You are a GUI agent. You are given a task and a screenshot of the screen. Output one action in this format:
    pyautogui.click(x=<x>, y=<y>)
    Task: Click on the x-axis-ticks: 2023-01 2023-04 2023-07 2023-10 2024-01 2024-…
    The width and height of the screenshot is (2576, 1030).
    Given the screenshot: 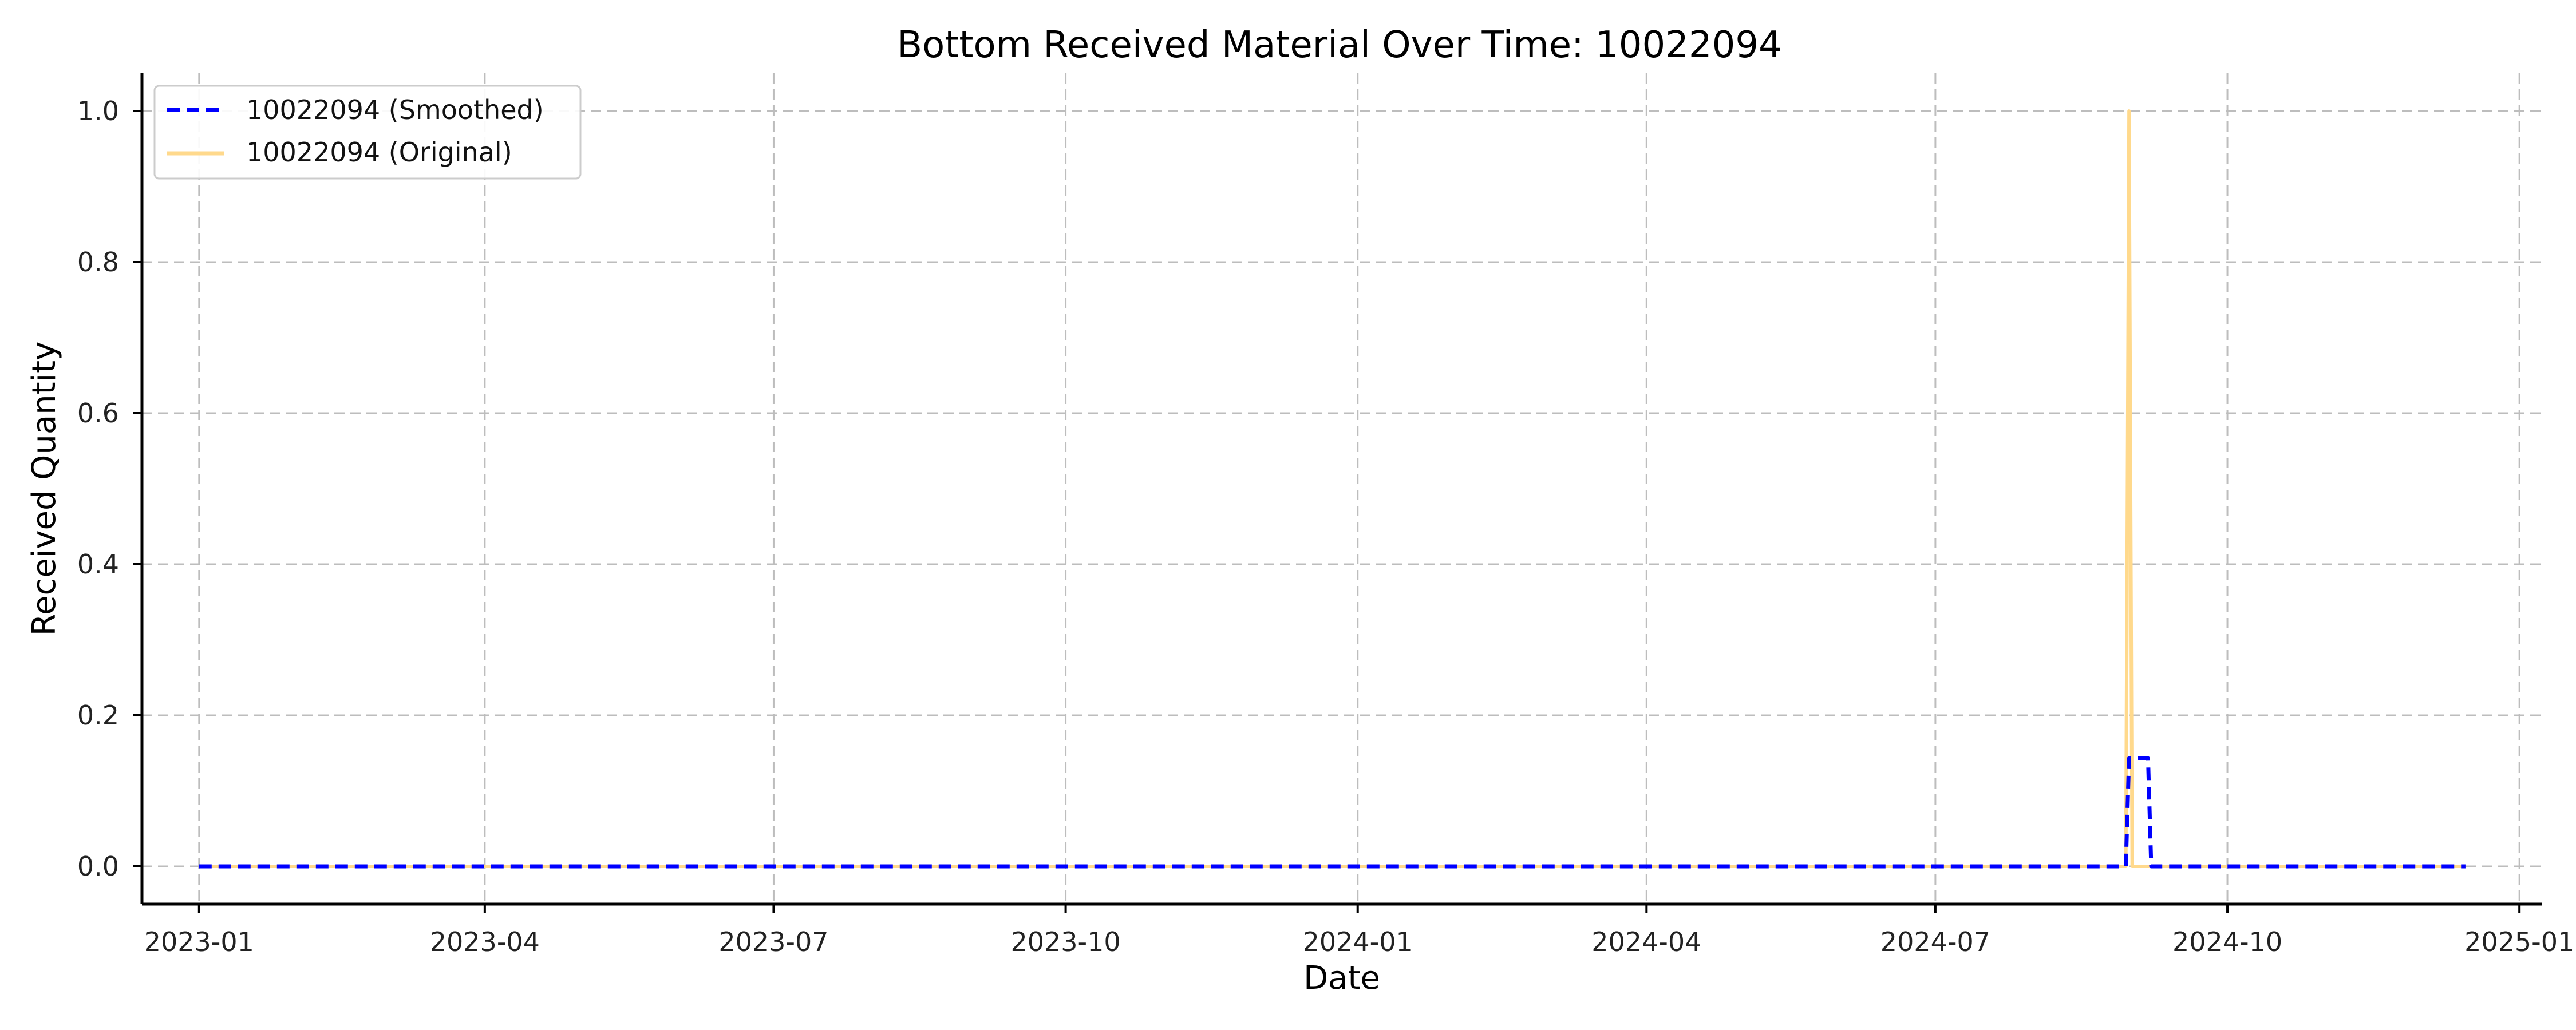 What is the action you would take?
    pyautogui.click(x=1359, y=930)
    